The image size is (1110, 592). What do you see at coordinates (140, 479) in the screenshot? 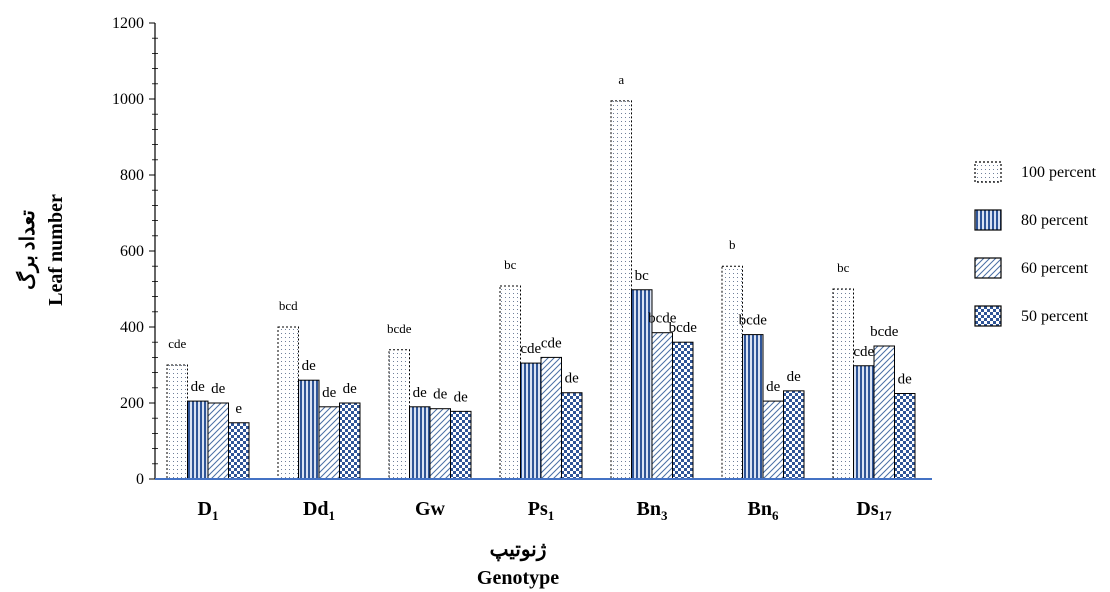
I see `y-tick-label: 0` at bounding box center [140, 479].